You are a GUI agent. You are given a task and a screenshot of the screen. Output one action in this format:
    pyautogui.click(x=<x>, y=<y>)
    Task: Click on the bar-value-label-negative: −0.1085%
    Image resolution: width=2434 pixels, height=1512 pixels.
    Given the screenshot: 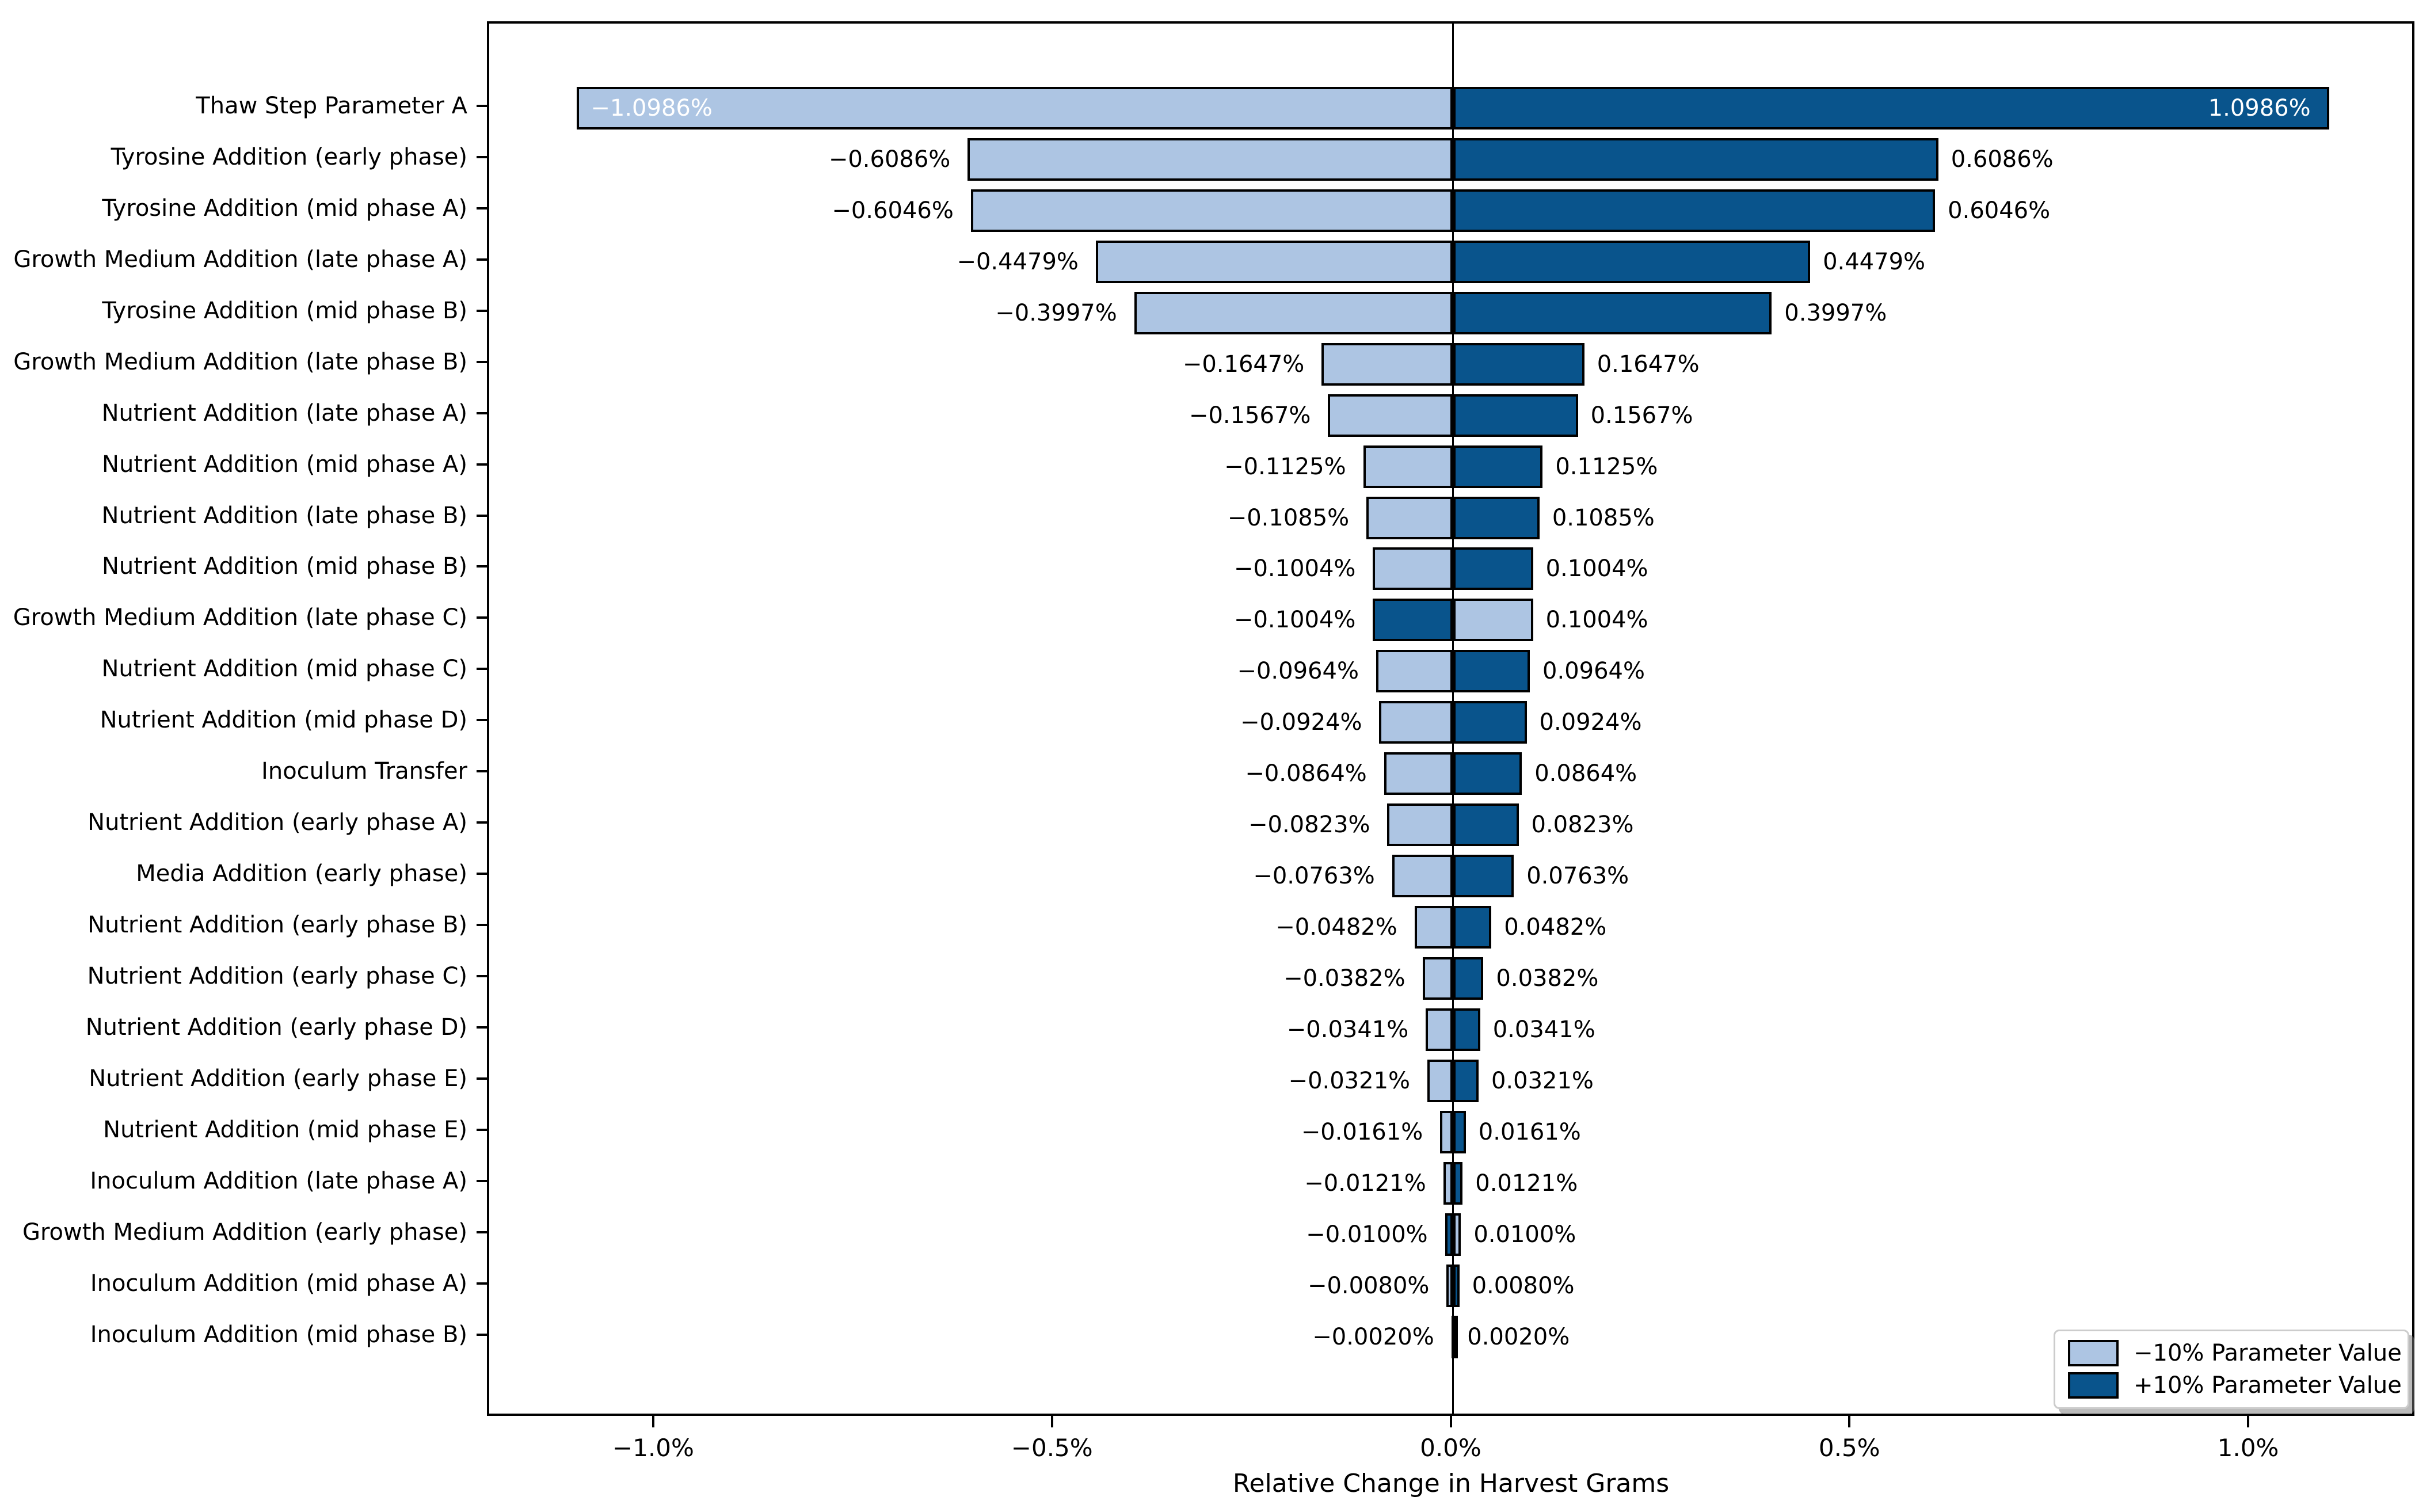 What is the action you would take?
    pyautogui.click(x=1288, y=518)
    